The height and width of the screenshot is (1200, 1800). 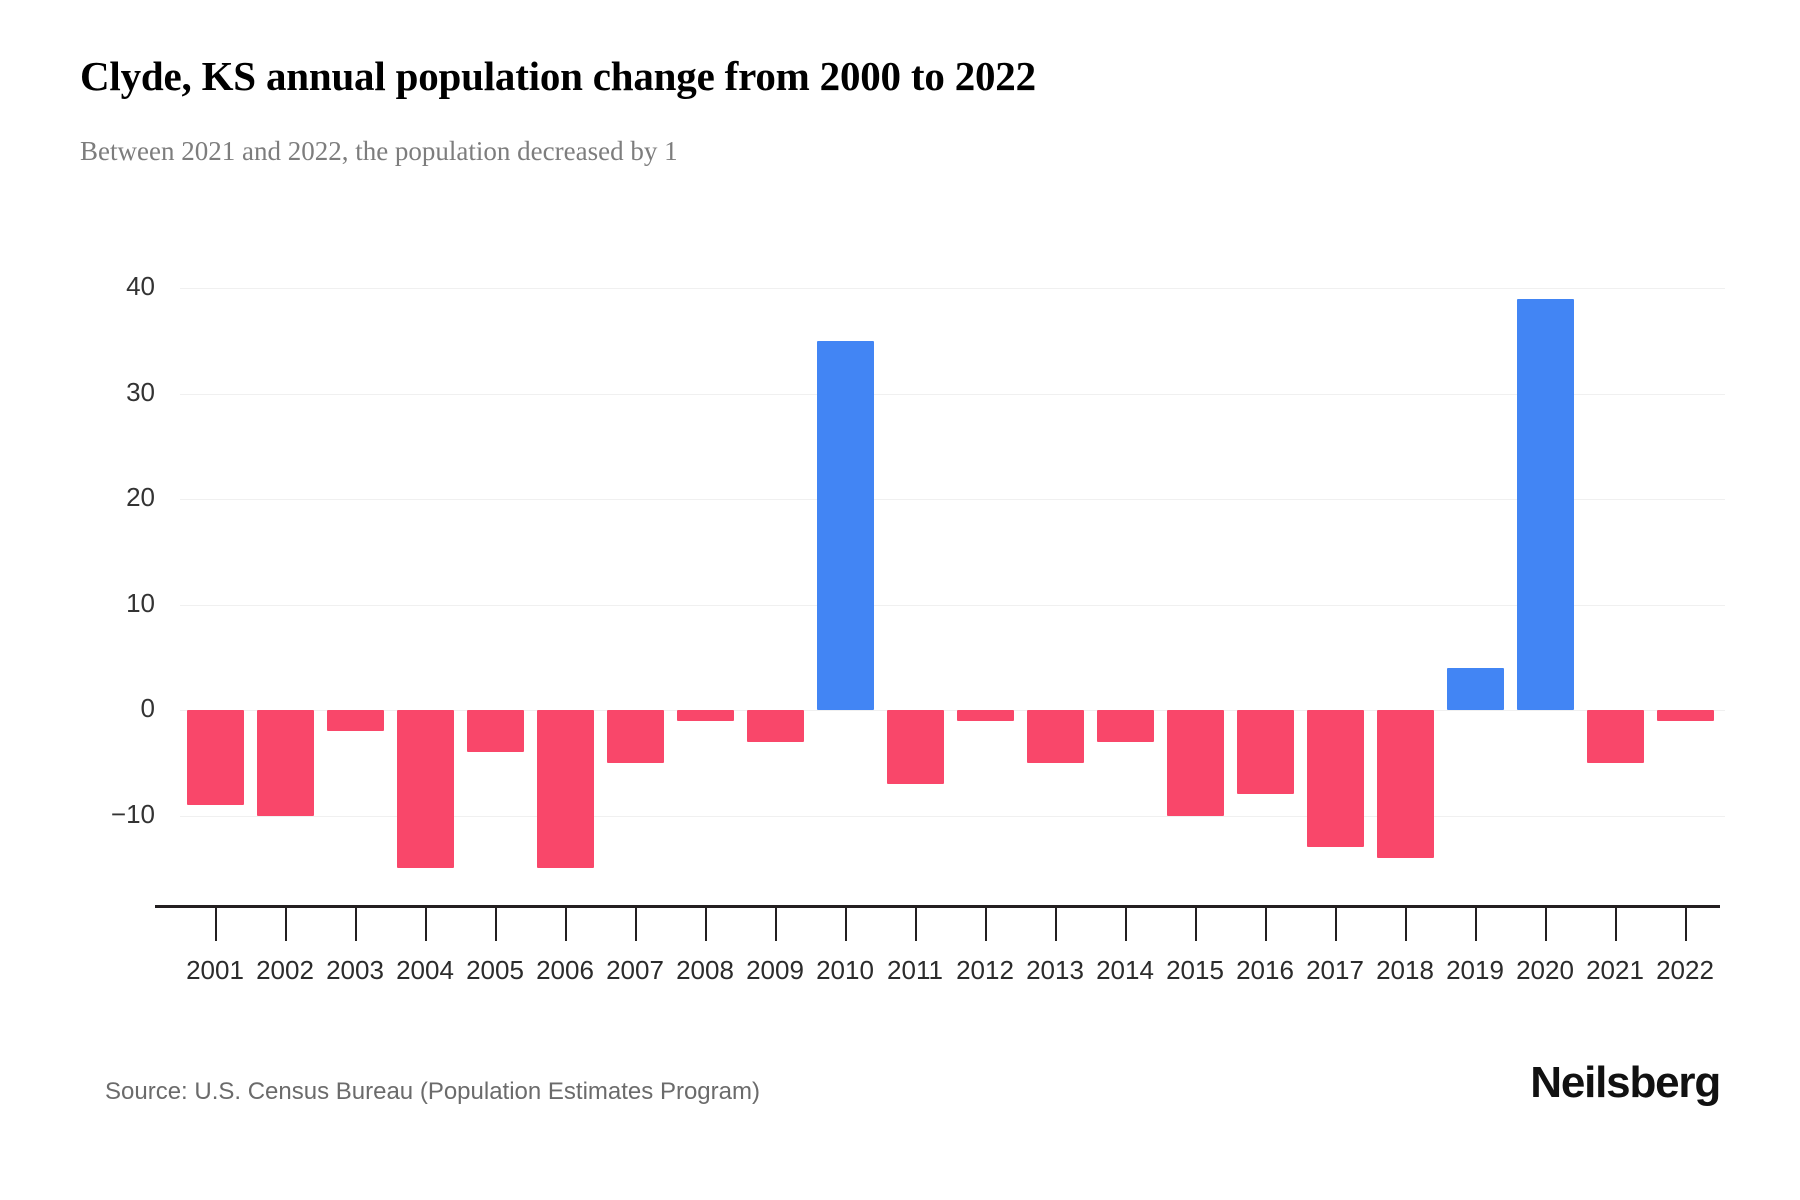 I want to click on bar-2017, so click(x=1335, y=779).